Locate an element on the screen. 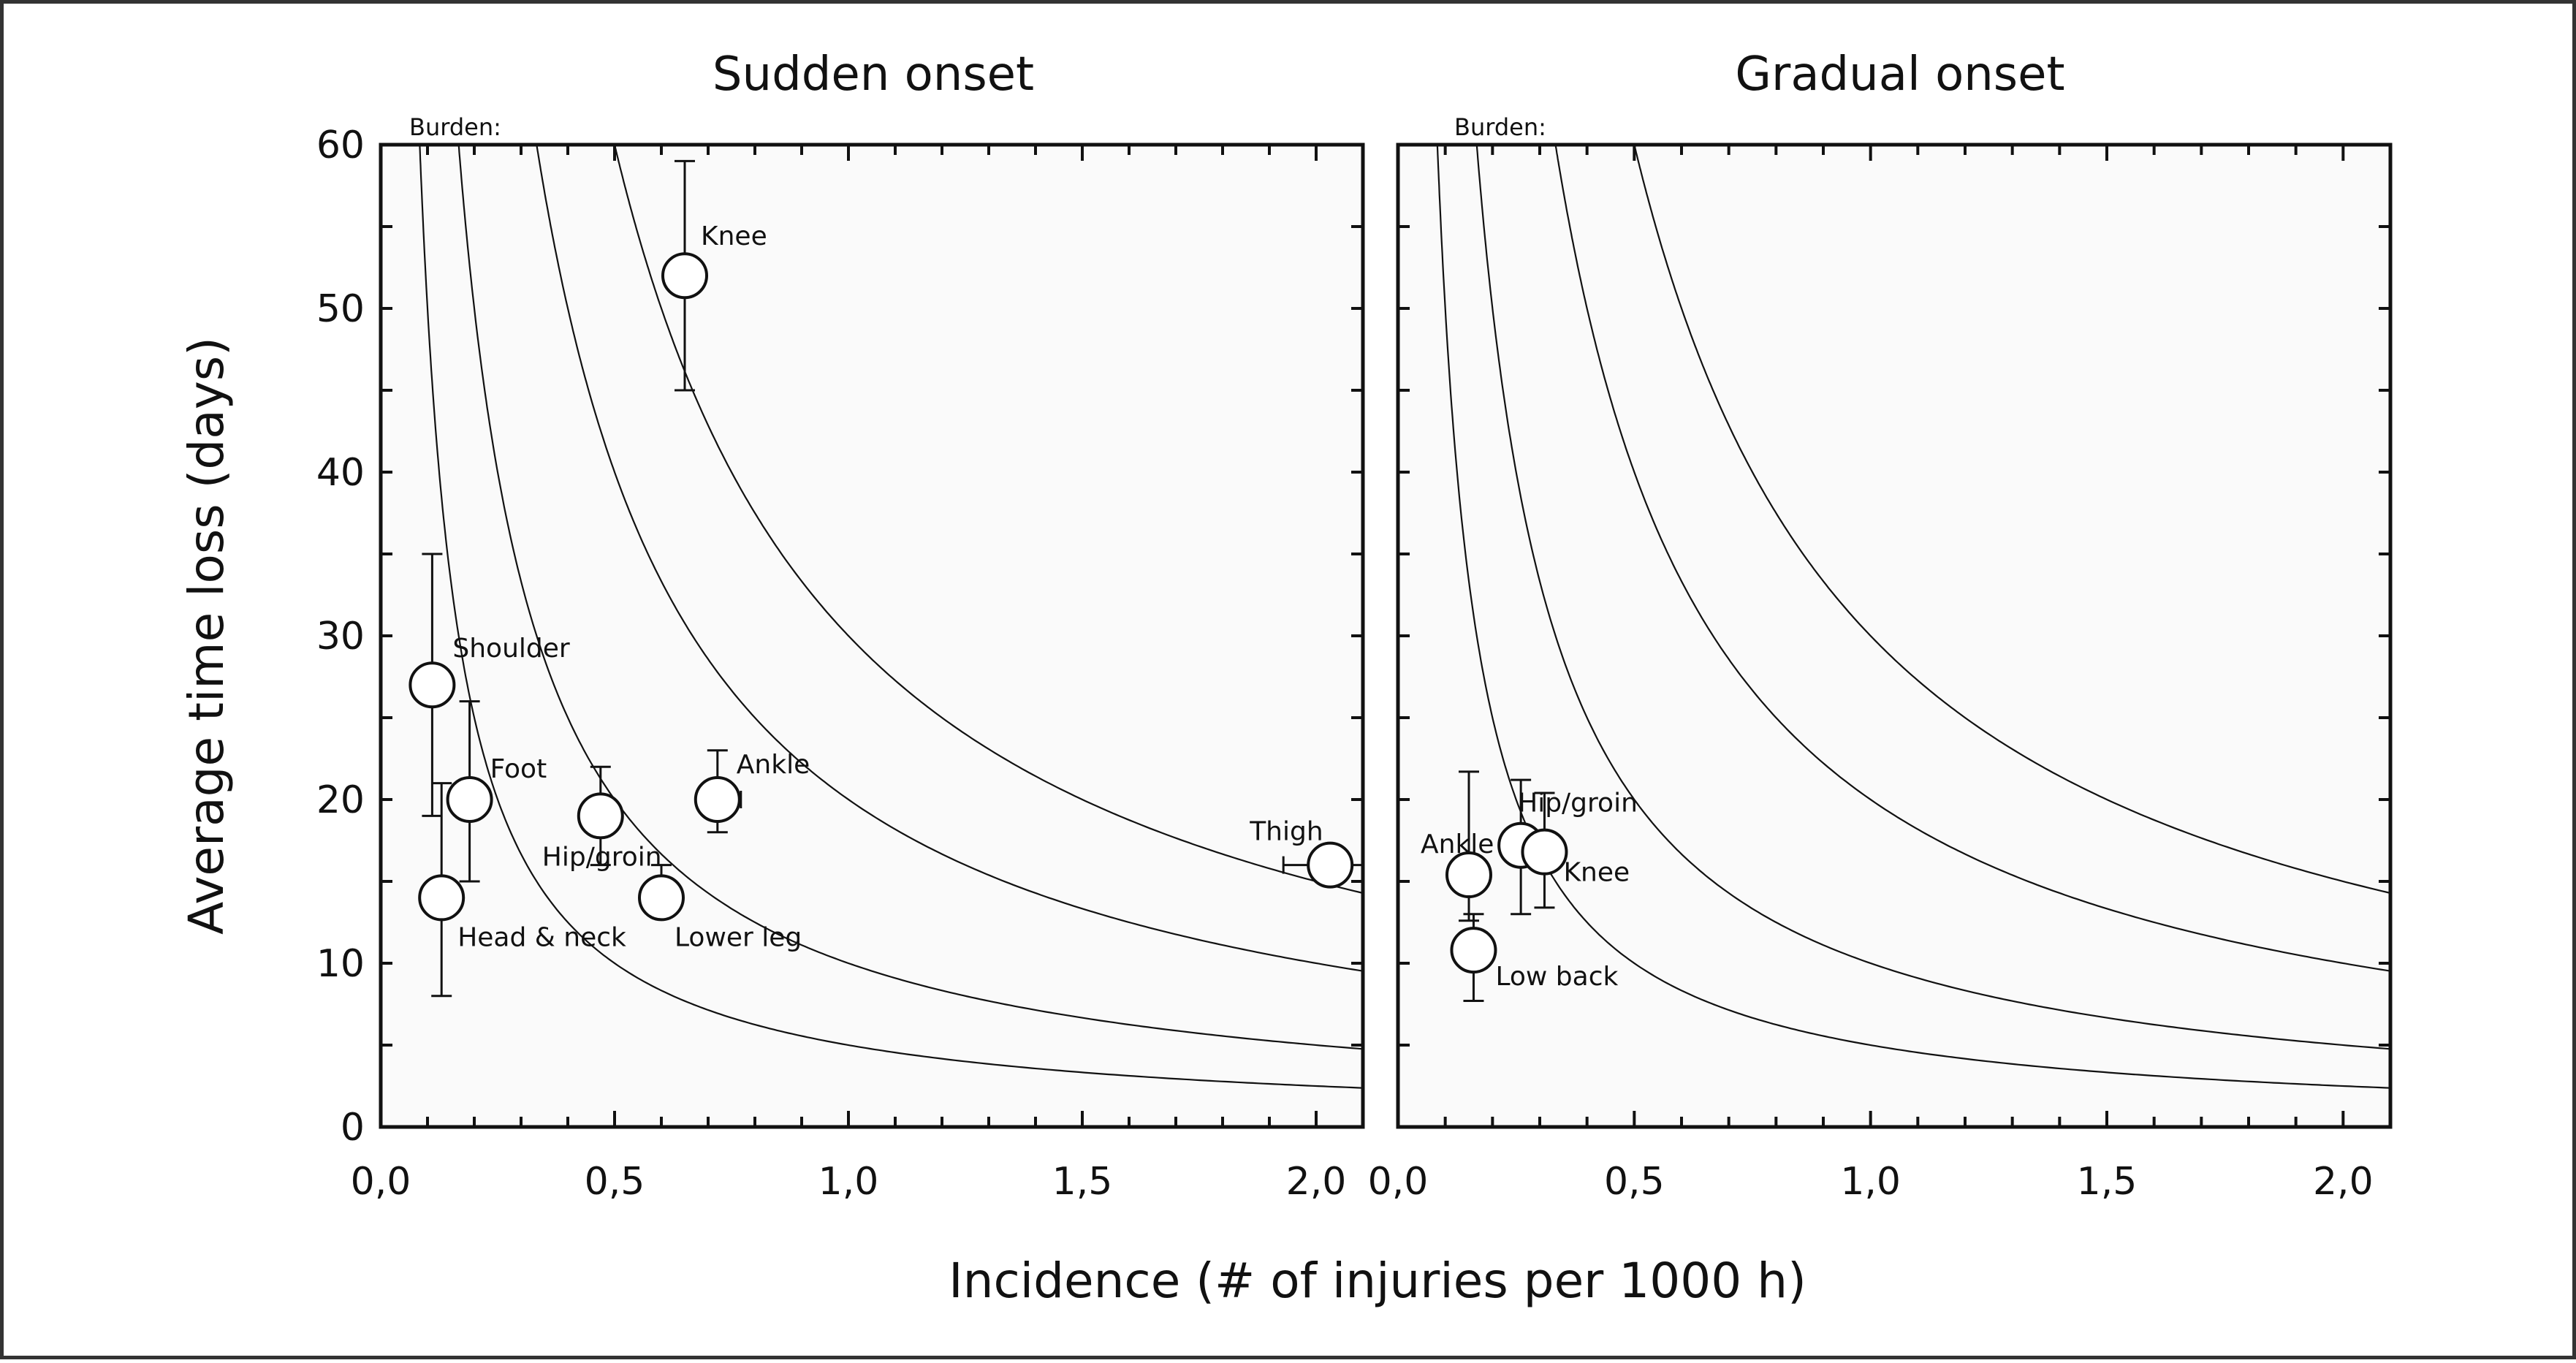  y-tick-label: 30 is located at coordinates (340, 636).